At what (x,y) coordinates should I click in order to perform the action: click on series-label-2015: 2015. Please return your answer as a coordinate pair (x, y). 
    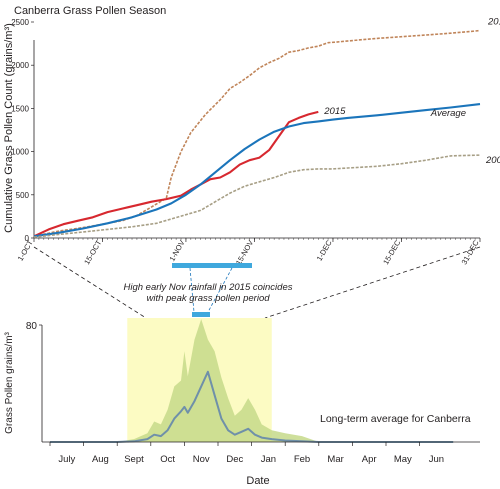
    Looking at the image, I should click on (334, 111).